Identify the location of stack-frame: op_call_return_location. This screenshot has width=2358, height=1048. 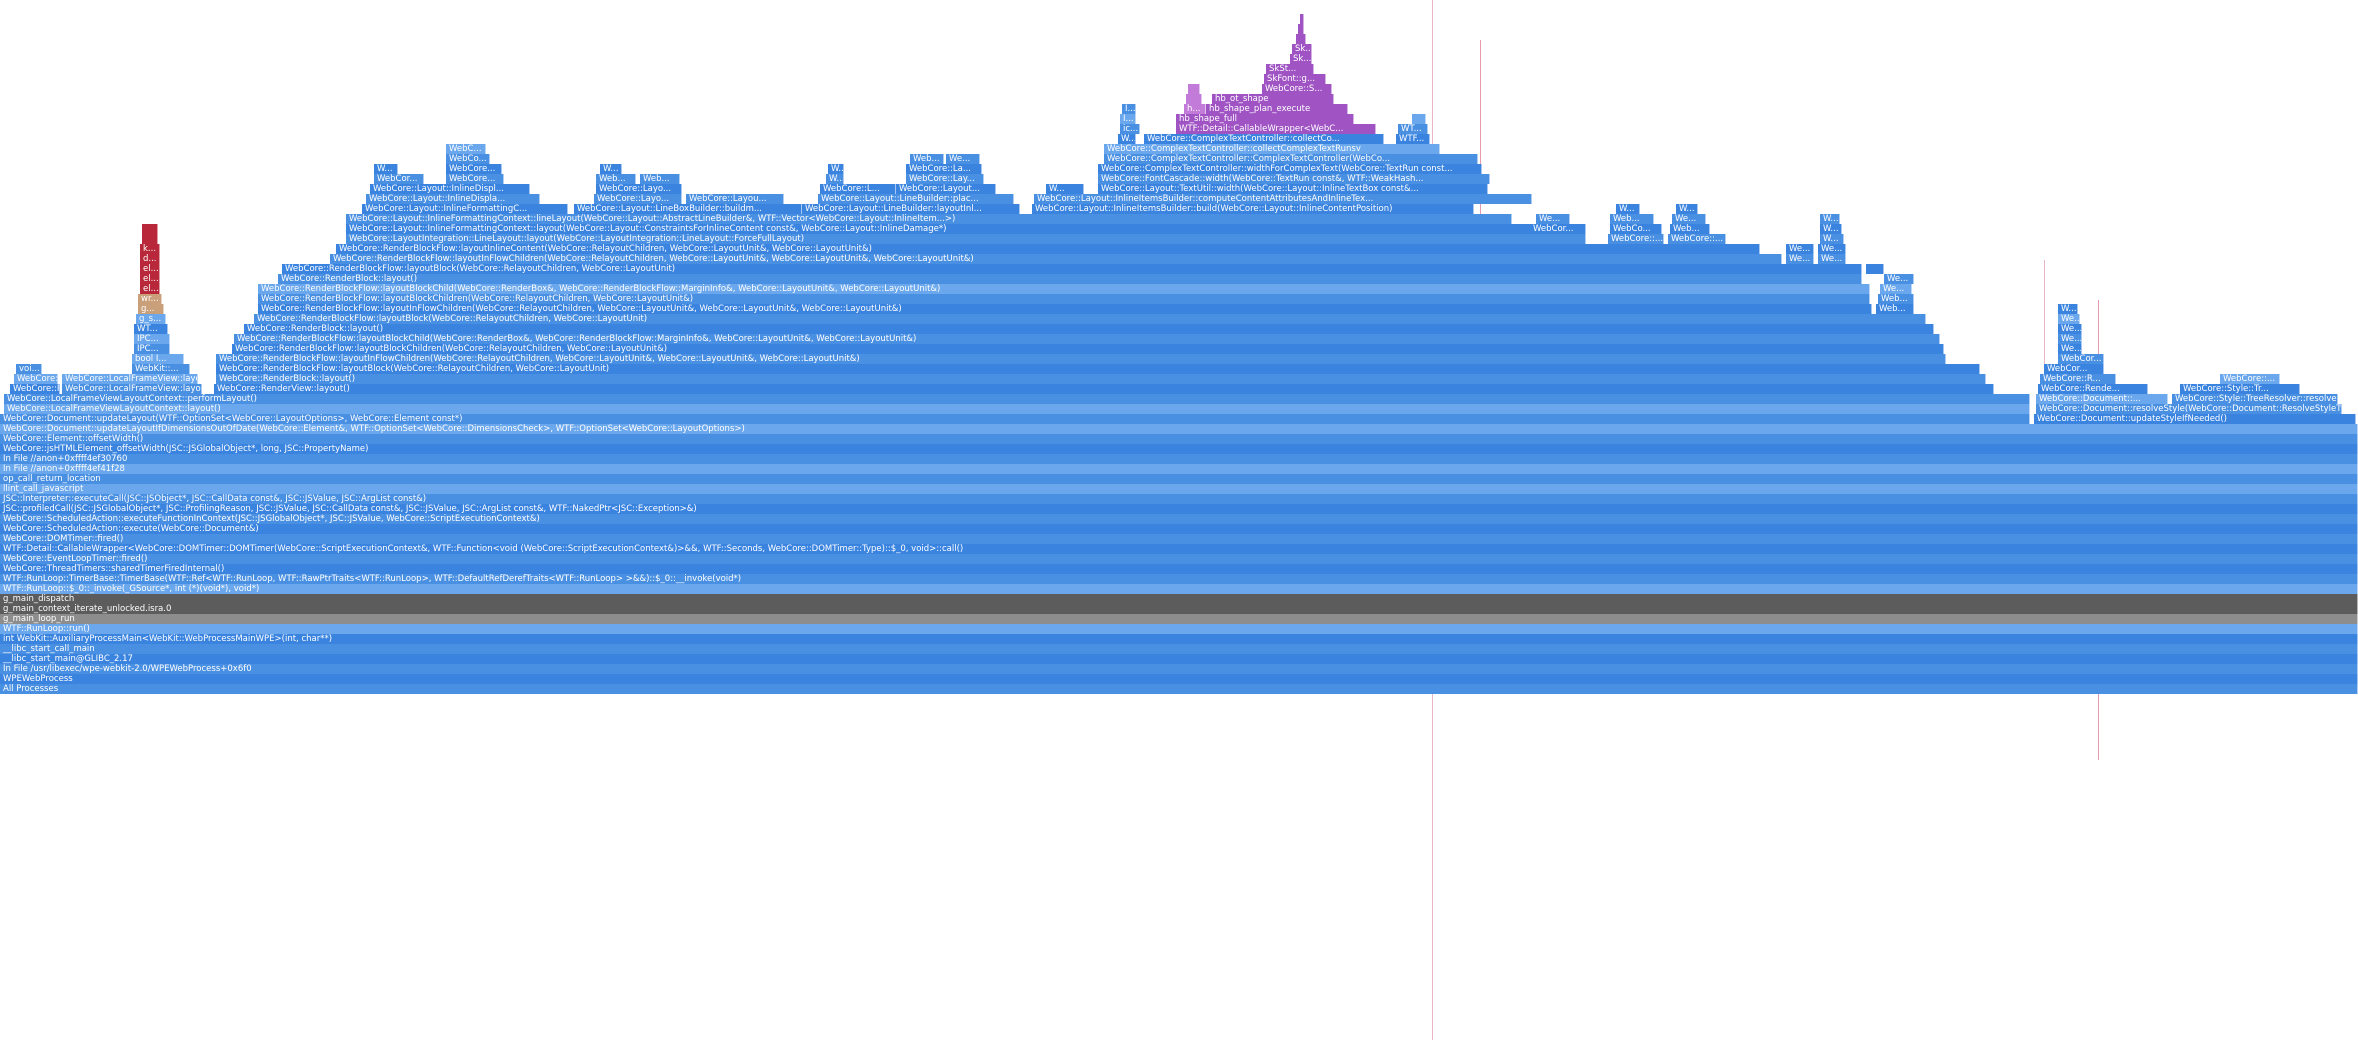
(1179, 479).